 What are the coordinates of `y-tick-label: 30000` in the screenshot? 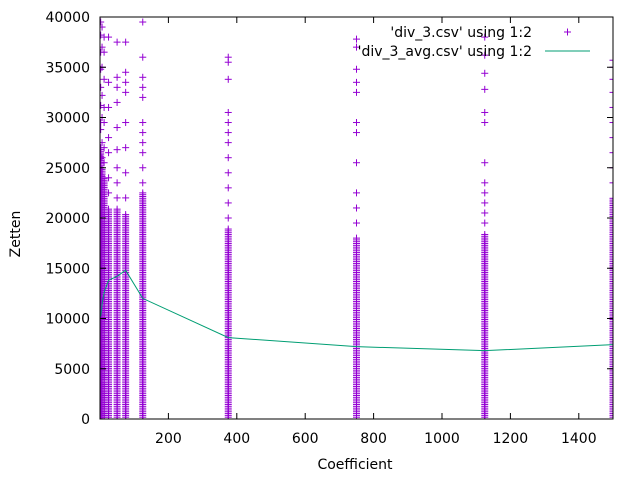 It's located at (67, 119).